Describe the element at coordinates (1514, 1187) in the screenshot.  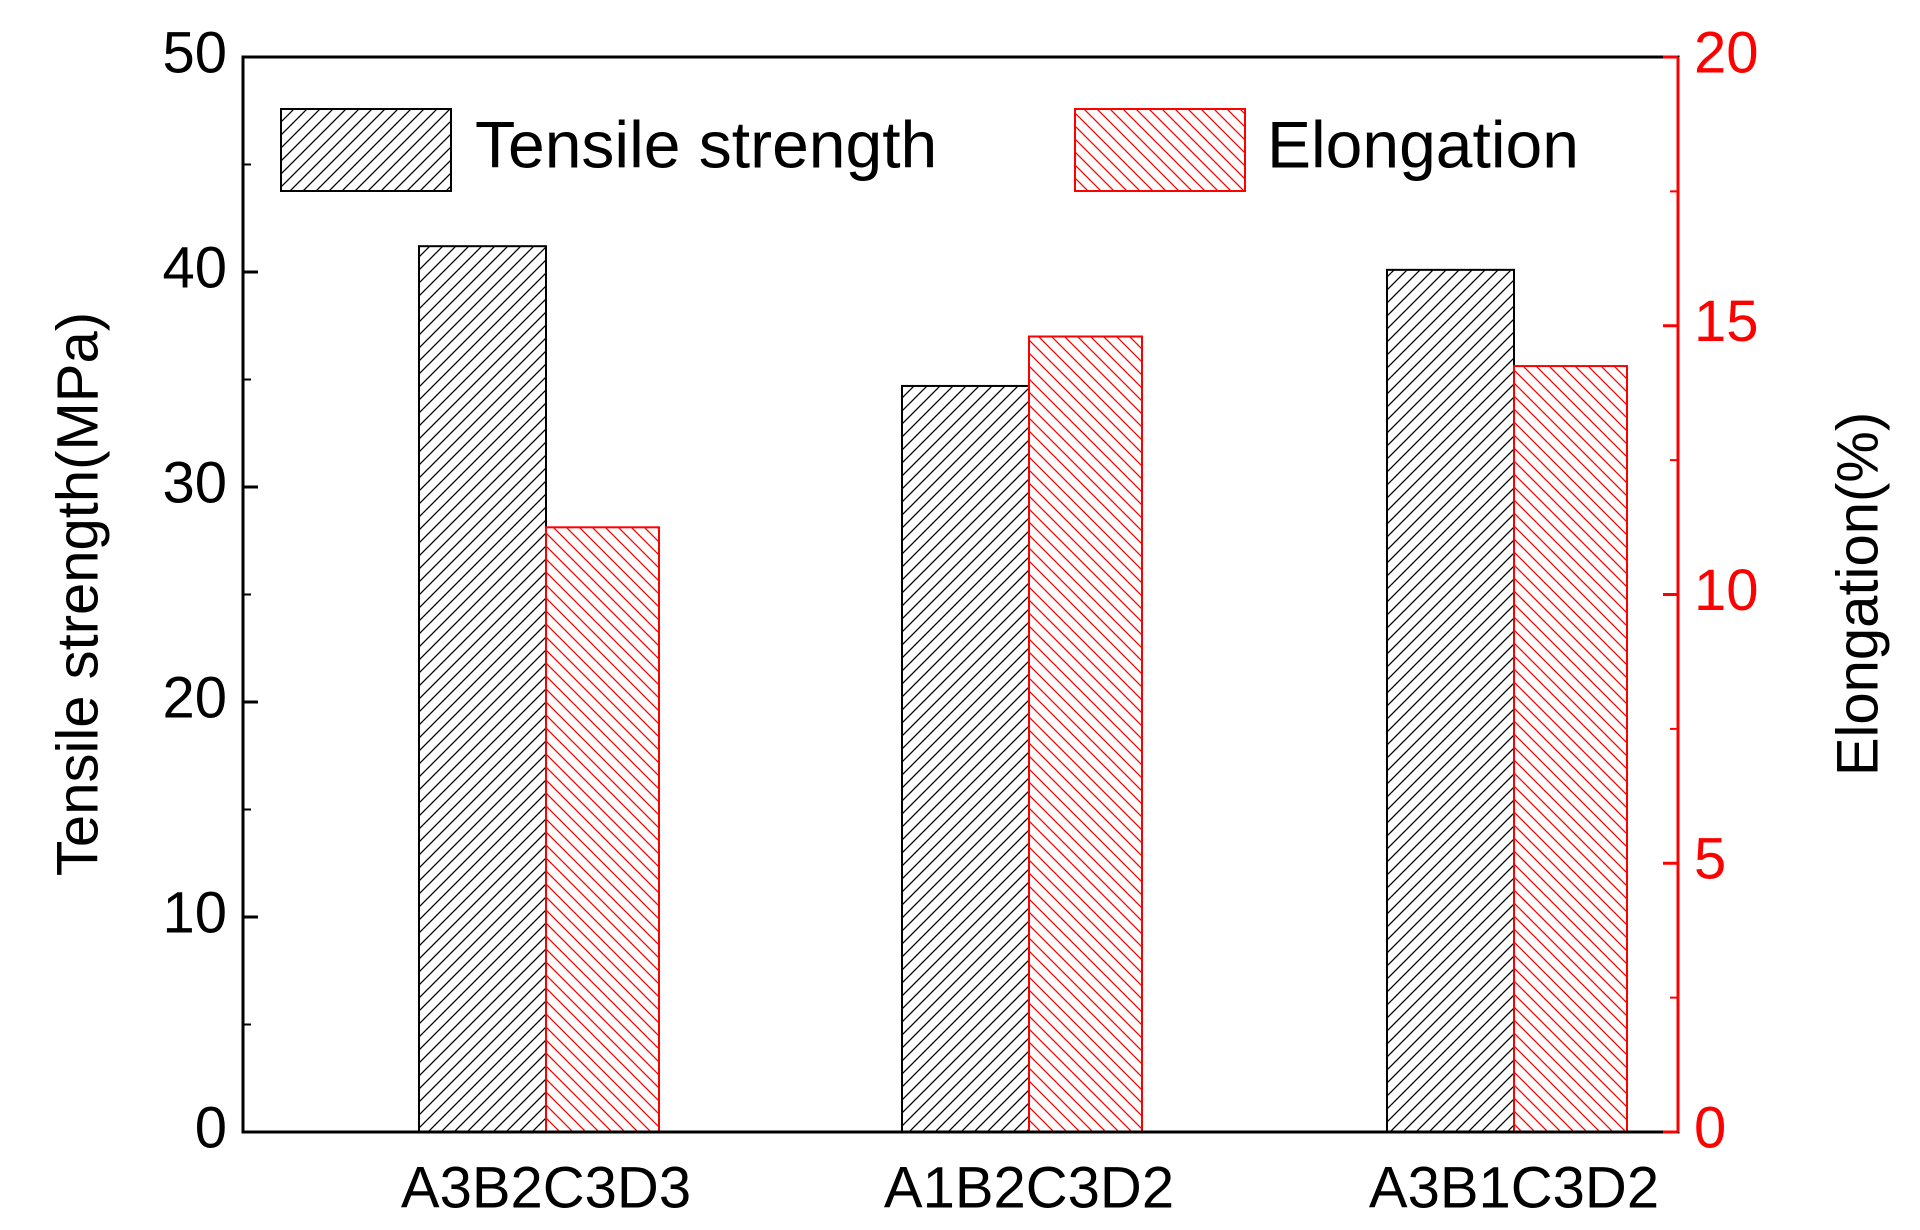
I see `category-label: A3B1C3D2` at that location.